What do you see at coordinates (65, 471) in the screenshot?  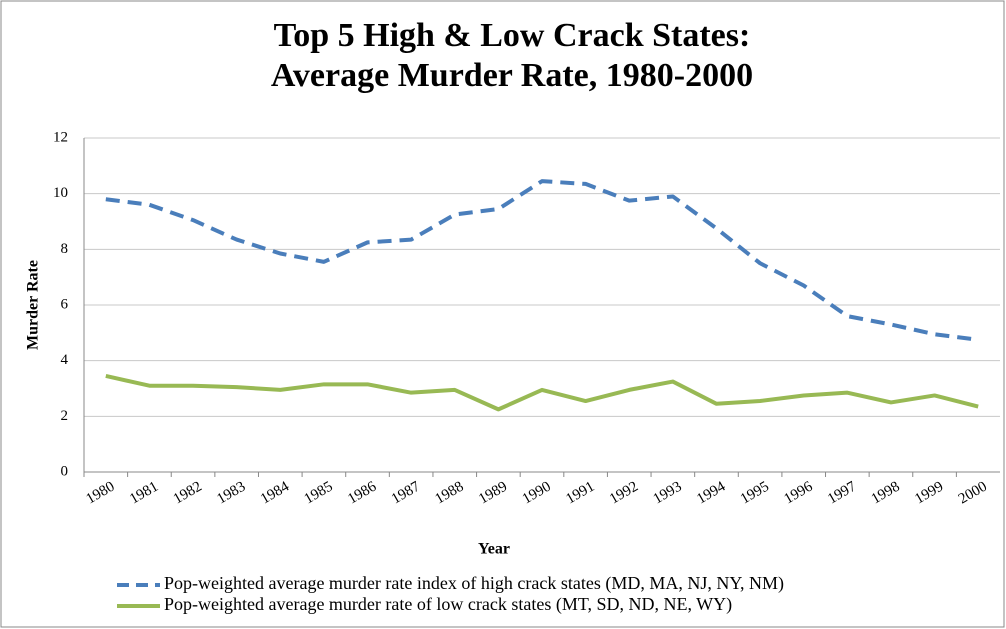 I see `y-tick-label: 0` at bounding box center [65, 471].